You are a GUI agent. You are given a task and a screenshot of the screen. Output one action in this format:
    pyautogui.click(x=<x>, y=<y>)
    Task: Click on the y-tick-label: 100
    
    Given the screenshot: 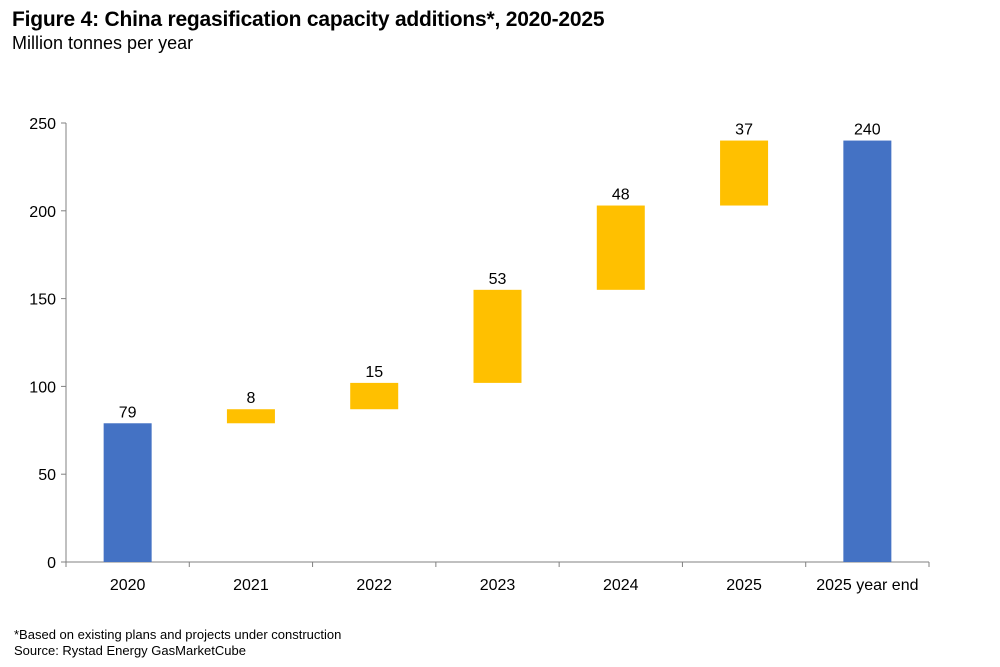 What is the action you would take?
    pyautogui.click(x=42, y=387)
    